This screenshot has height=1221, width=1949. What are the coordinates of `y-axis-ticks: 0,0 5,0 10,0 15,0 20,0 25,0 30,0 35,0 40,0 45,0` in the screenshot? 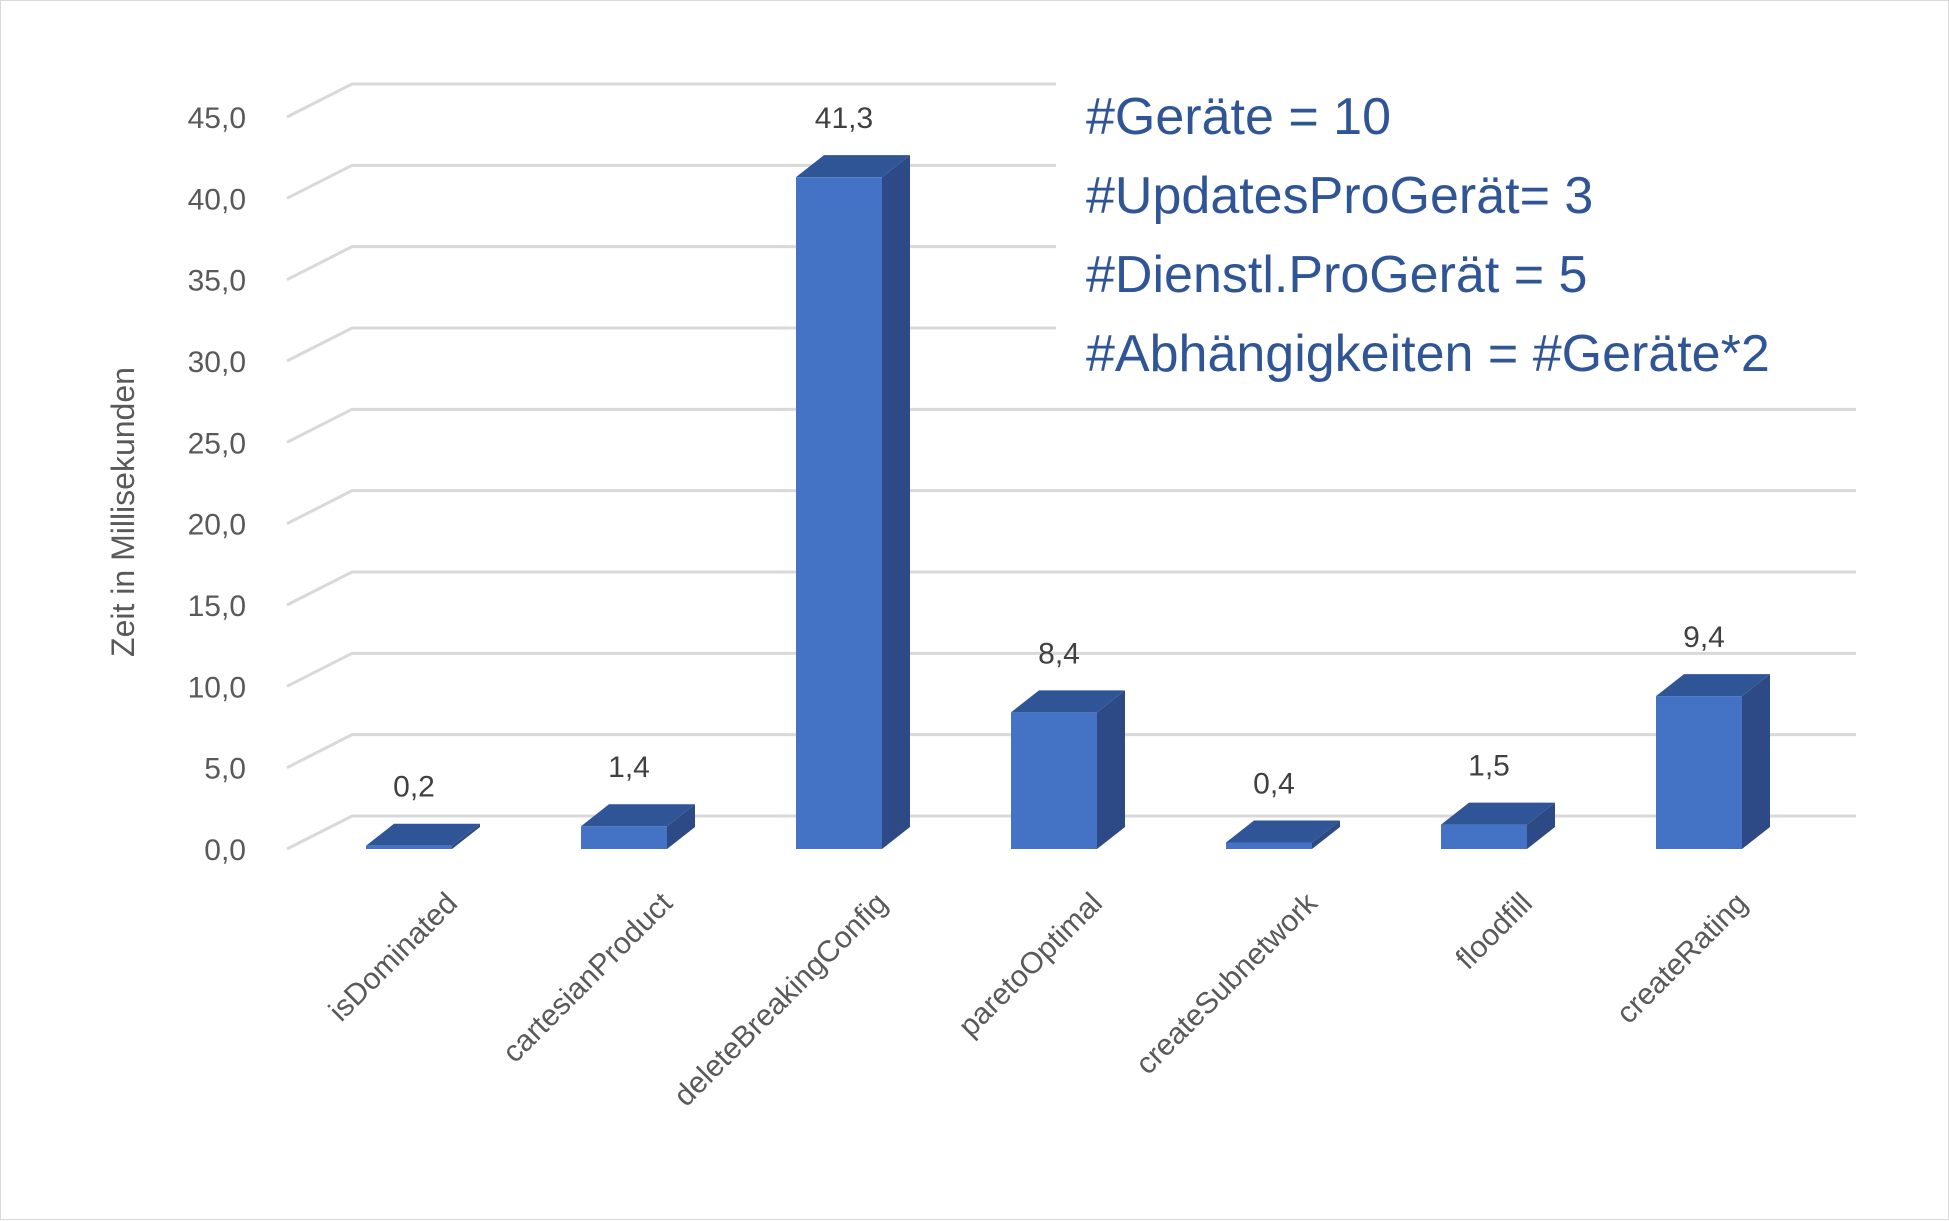 It's located at (217, 484).